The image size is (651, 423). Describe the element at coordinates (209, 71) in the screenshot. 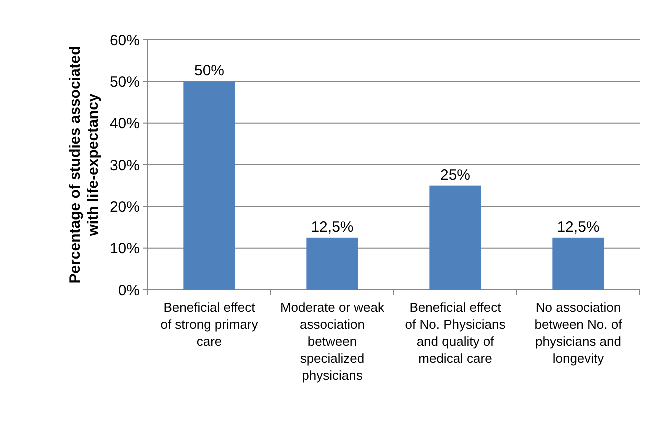

I see `data-label: 50%` at that location.